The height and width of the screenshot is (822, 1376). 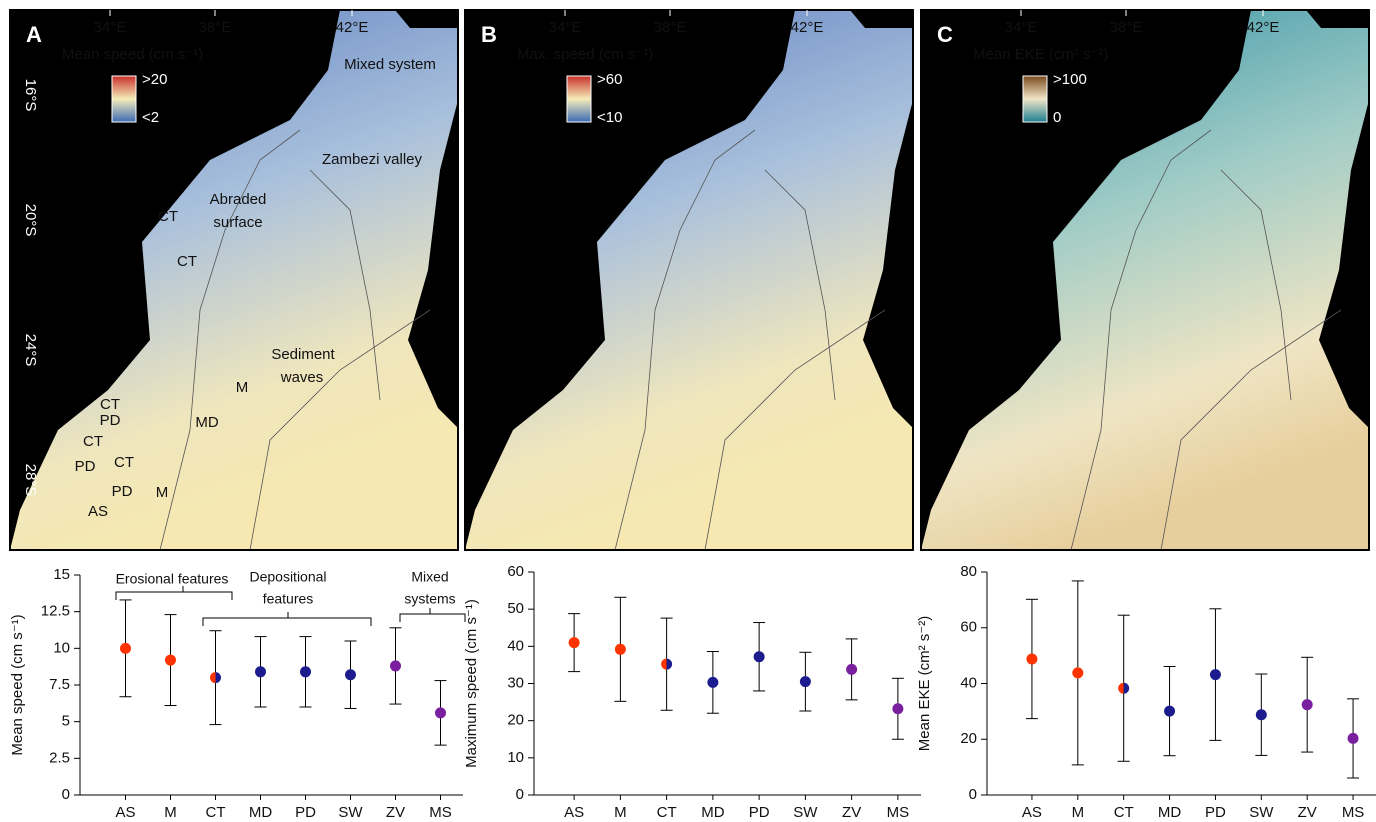 I want to click on map-annotation: Sediment, so click(x=303, y=354).